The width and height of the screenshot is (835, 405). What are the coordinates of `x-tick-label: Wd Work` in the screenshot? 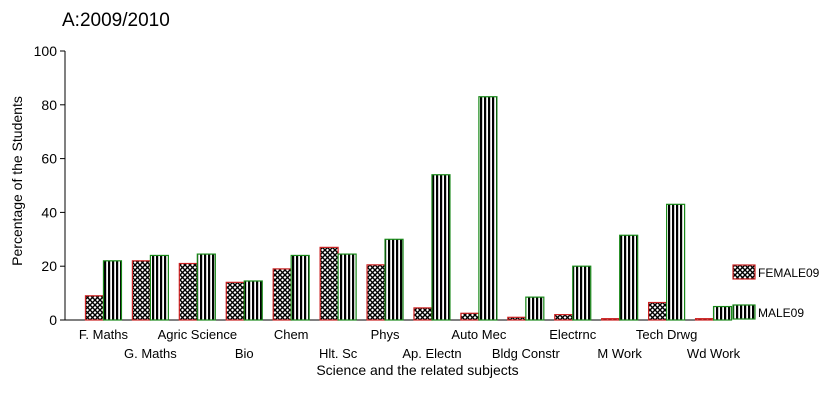 It's located at (714, 353).